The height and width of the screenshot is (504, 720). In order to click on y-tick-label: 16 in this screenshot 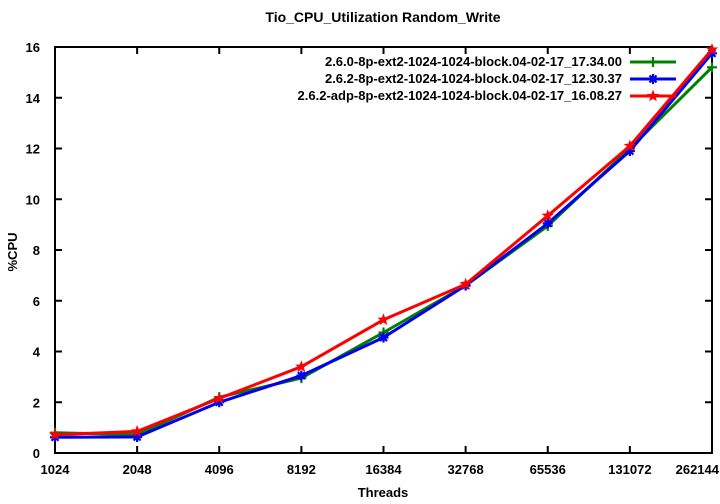, I will do `click(33, 47)`.